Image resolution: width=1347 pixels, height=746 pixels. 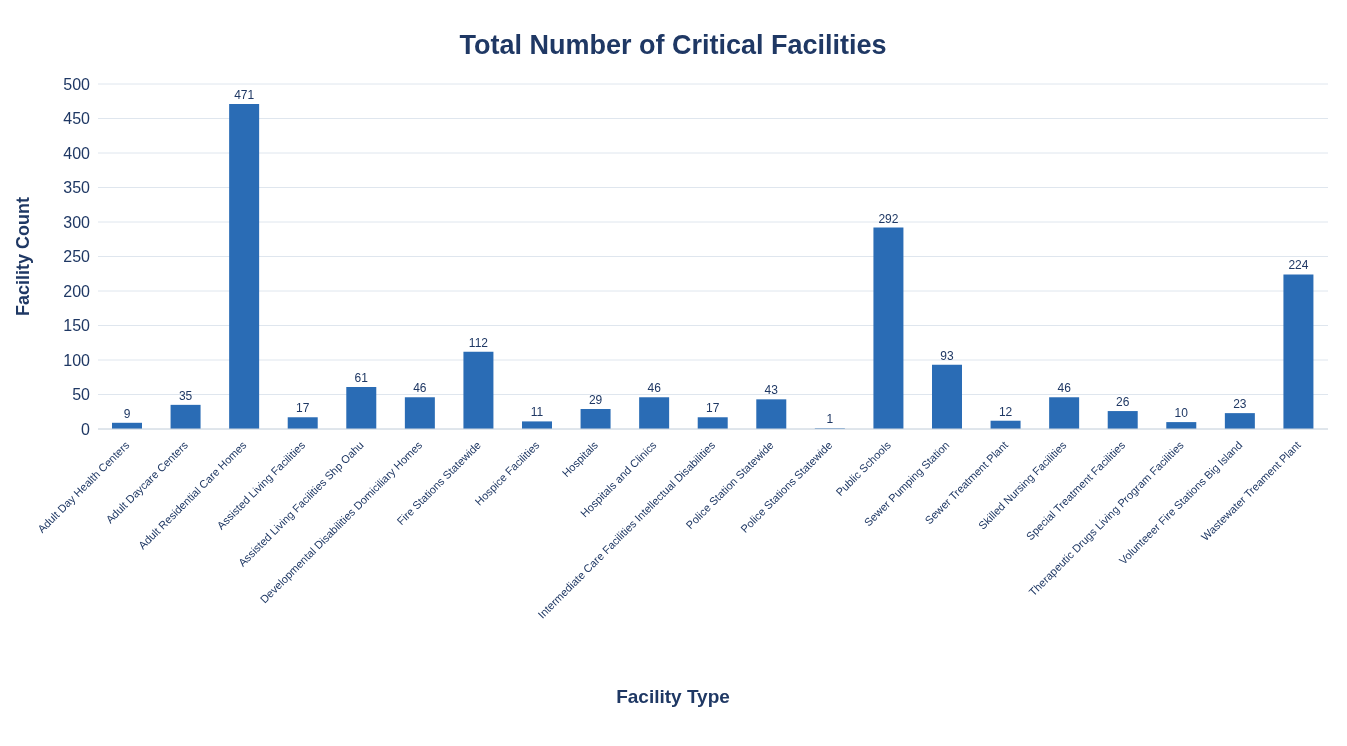 What do you see at coordinates (77, 291) in the screenshot?
I see `y-tick-label: 200` at bounding box center [77, 291].